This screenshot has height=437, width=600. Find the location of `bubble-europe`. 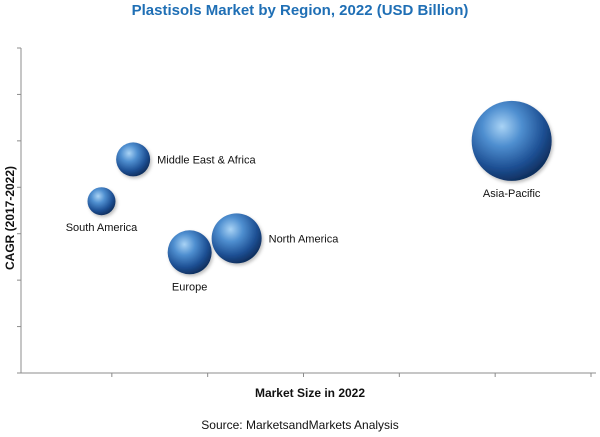

bubble-europe is located at coordinates (189, 252).